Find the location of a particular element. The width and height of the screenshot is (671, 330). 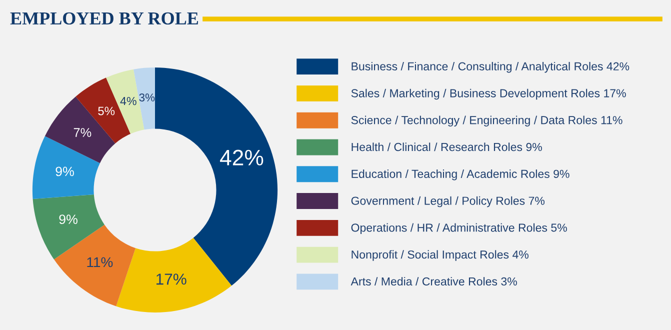

legend-label: Arts / Media / Creative Roles 3% is located at coordinates (433, 281).